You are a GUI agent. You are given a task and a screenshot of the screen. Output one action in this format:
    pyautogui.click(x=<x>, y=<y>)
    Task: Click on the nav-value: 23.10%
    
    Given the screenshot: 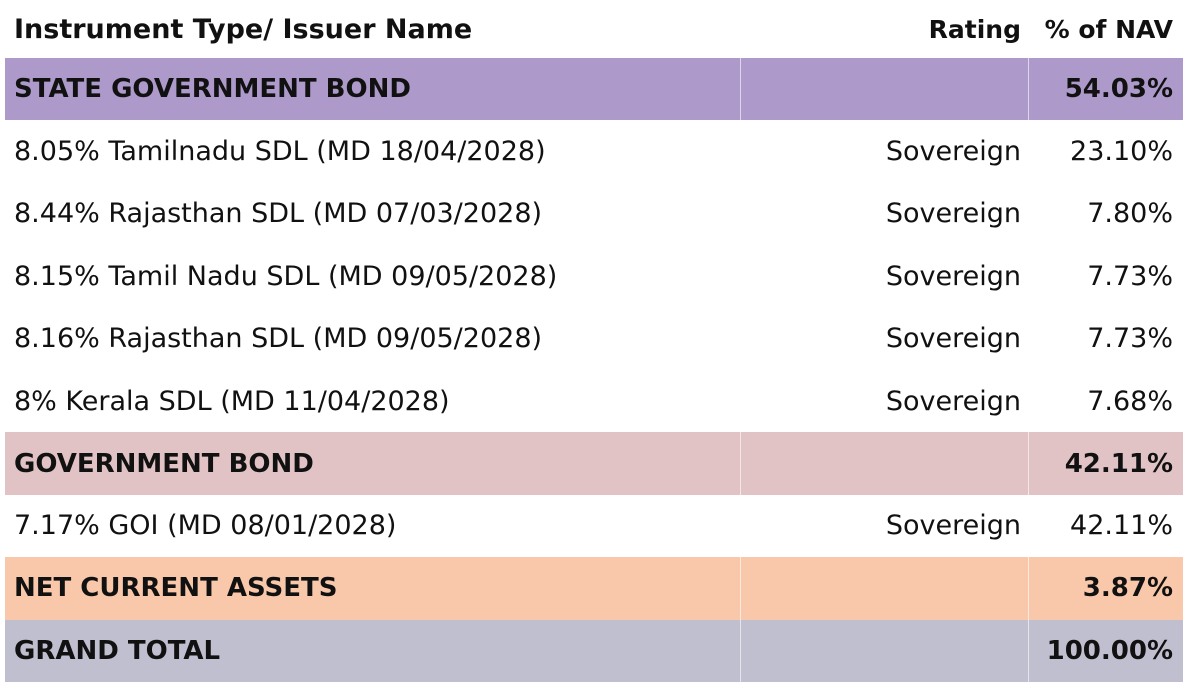 What is the action you would take?
    pyautogui.click(x=1121, y=152)
    